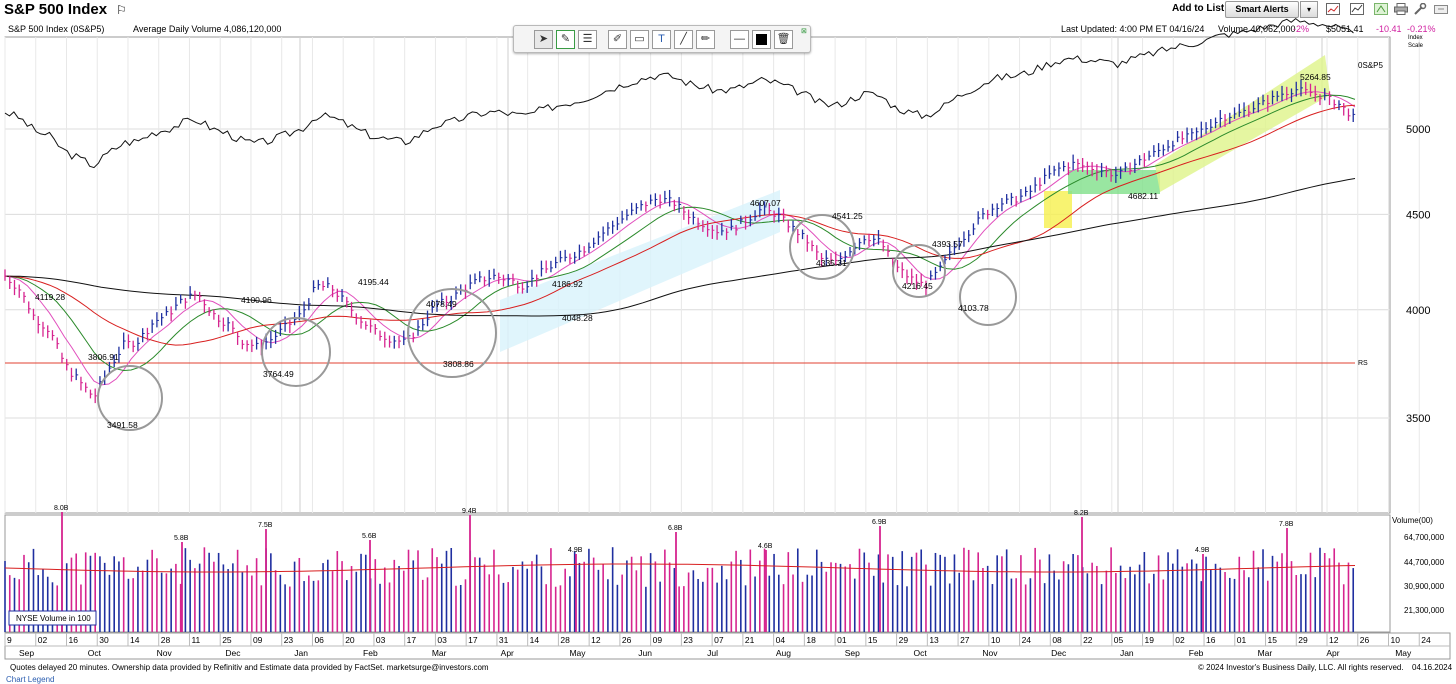 This screenshot has width=1456, height=684. Describe the element at coordinates (1200, 8) in the screenshot. I see `add-to-list-label: Add to List:` at that location.